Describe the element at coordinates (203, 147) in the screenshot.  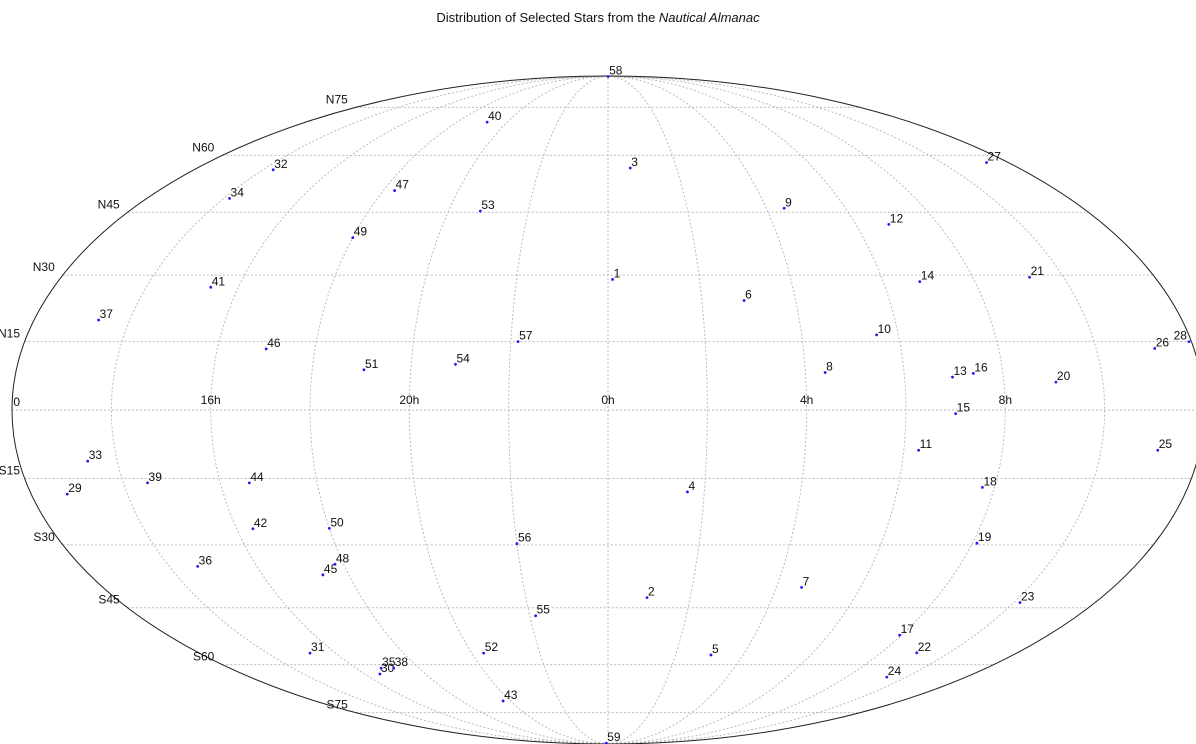
I see `dec-label: N60` at that location.